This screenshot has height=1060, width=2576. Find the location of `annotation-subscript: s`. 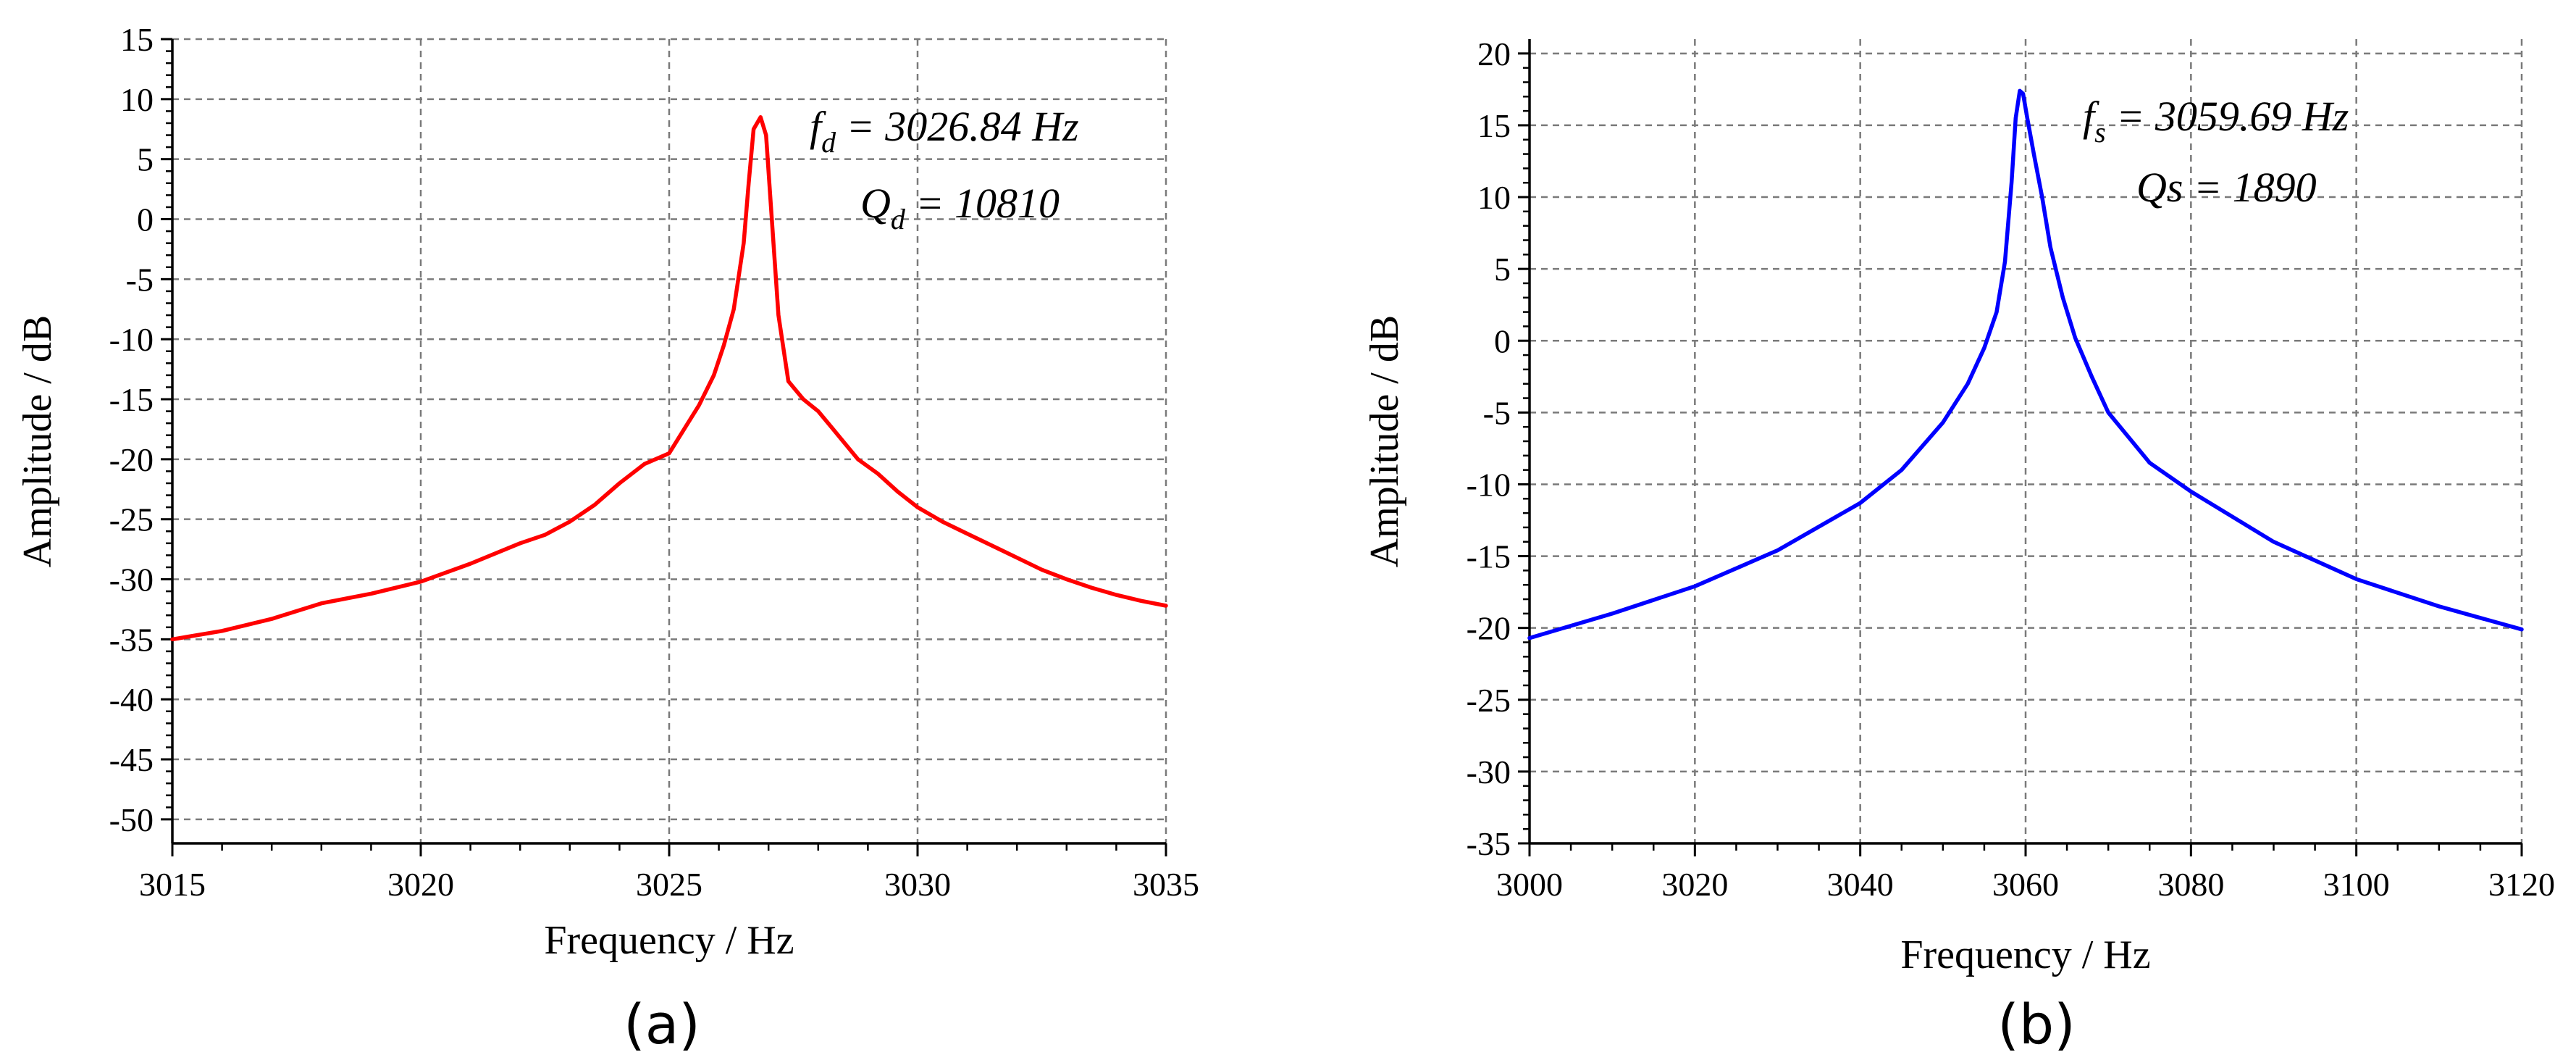

annotation-subscript: s is located at coordinates (2100, 132).